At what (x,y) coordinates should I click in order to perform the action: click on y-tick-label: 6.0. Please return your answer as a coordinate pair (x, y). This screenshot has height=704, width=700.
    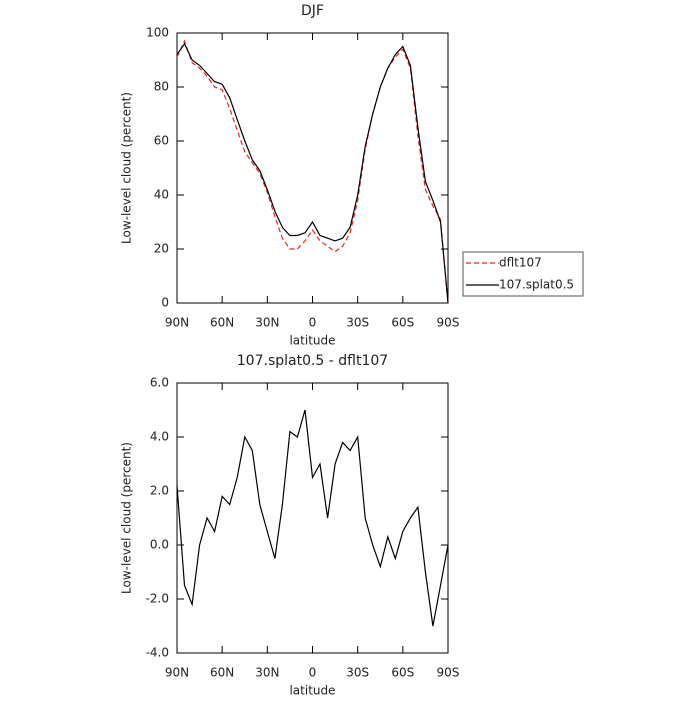
    Looking at the image, I should click on (159, 383).